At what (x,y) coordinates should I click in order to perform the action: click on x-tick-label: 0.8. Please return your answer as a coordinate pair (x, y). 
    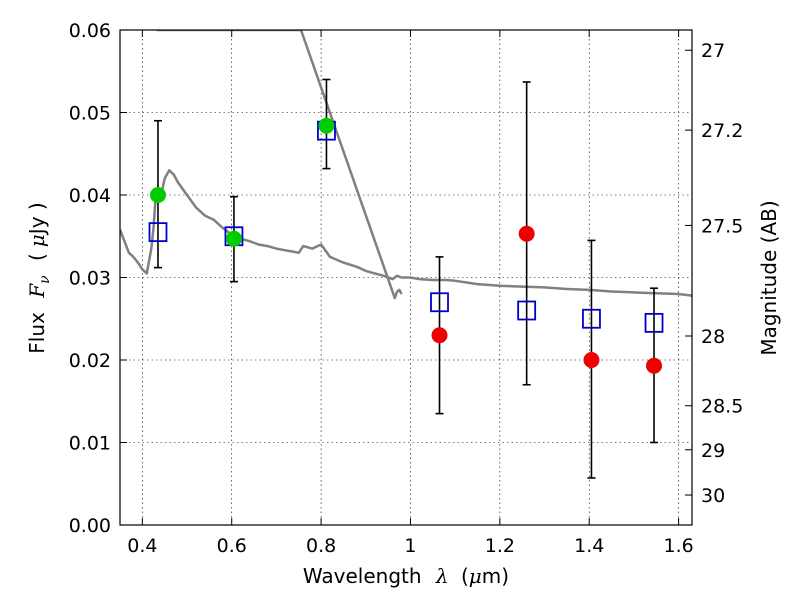
    Looking at the image, I should click on (321, 546).